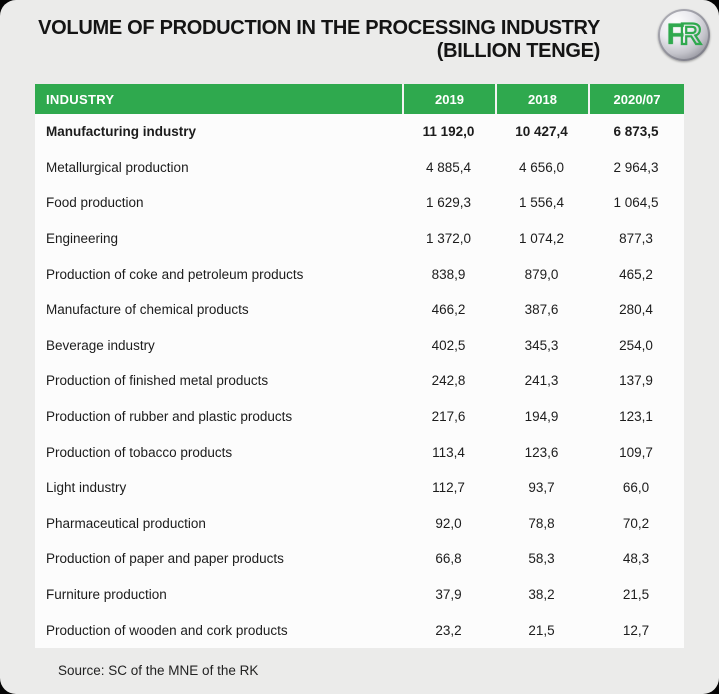 This screenshot has height=694, width=719. Describe the element at coordinates (86, 488) in the screenshot. I see `row-industry-label: Light industry` at that location.